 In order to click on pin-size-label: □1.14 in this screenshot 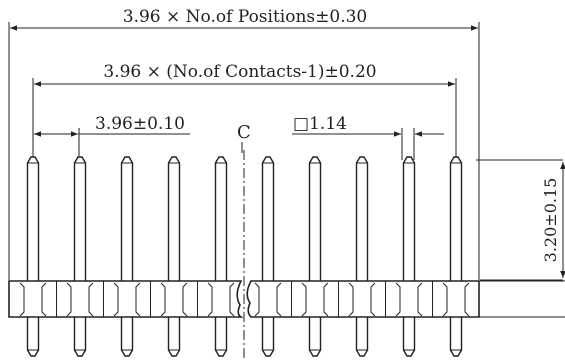, I will do `click(320, 124)`.